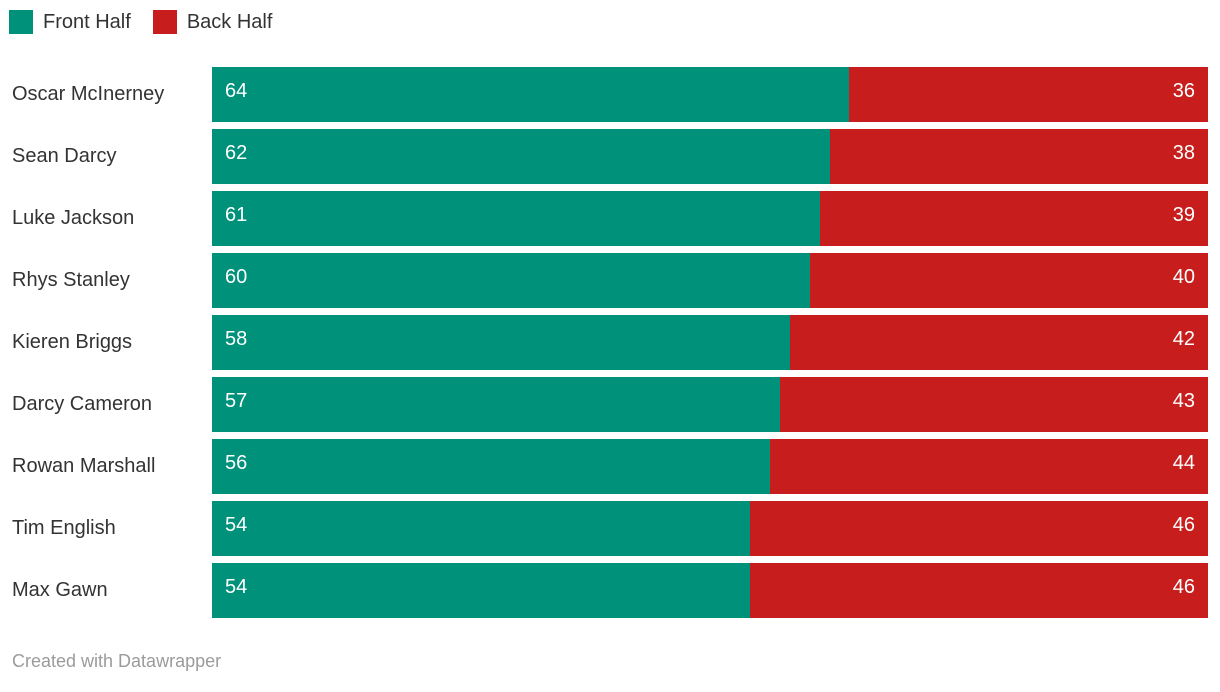  I want to click on legend-item-front-half: Front Half, so click(70, 22).